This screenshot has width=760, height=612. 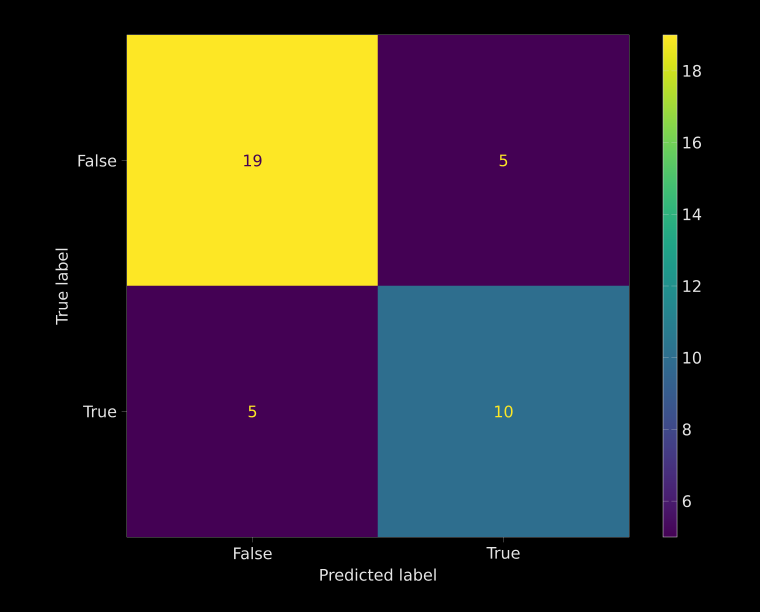 What do you see at coordinates (686, 501) in the screenshot?
I see `color-bar-label: 6` at bounding box center [686, 501].